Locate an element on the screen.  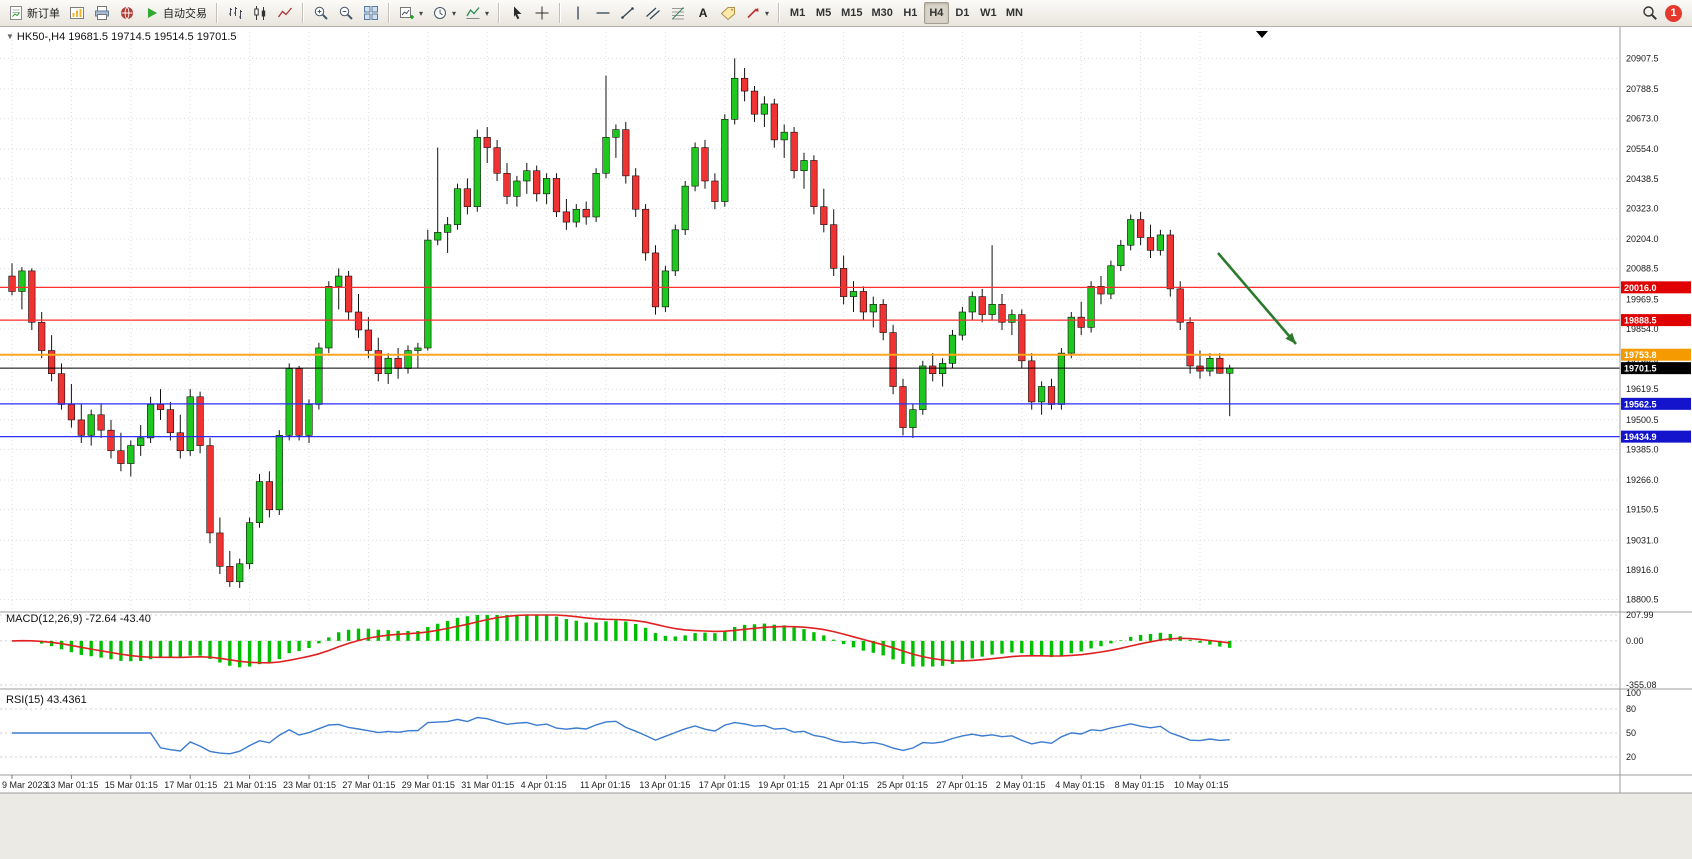
zoom-in-icon is located at coordinates (321, 13).